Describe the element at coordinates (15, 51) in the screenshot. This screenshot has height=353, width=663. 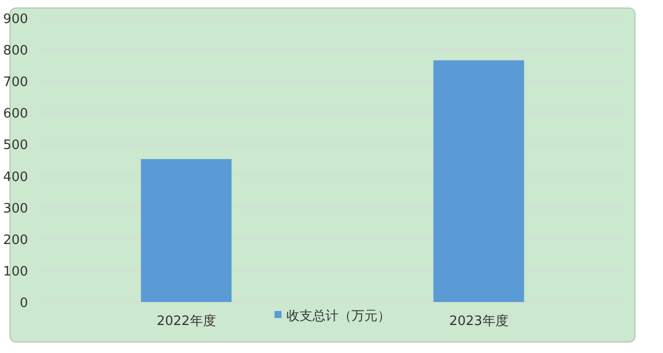
I see `y-tick-label: 800` at that location.